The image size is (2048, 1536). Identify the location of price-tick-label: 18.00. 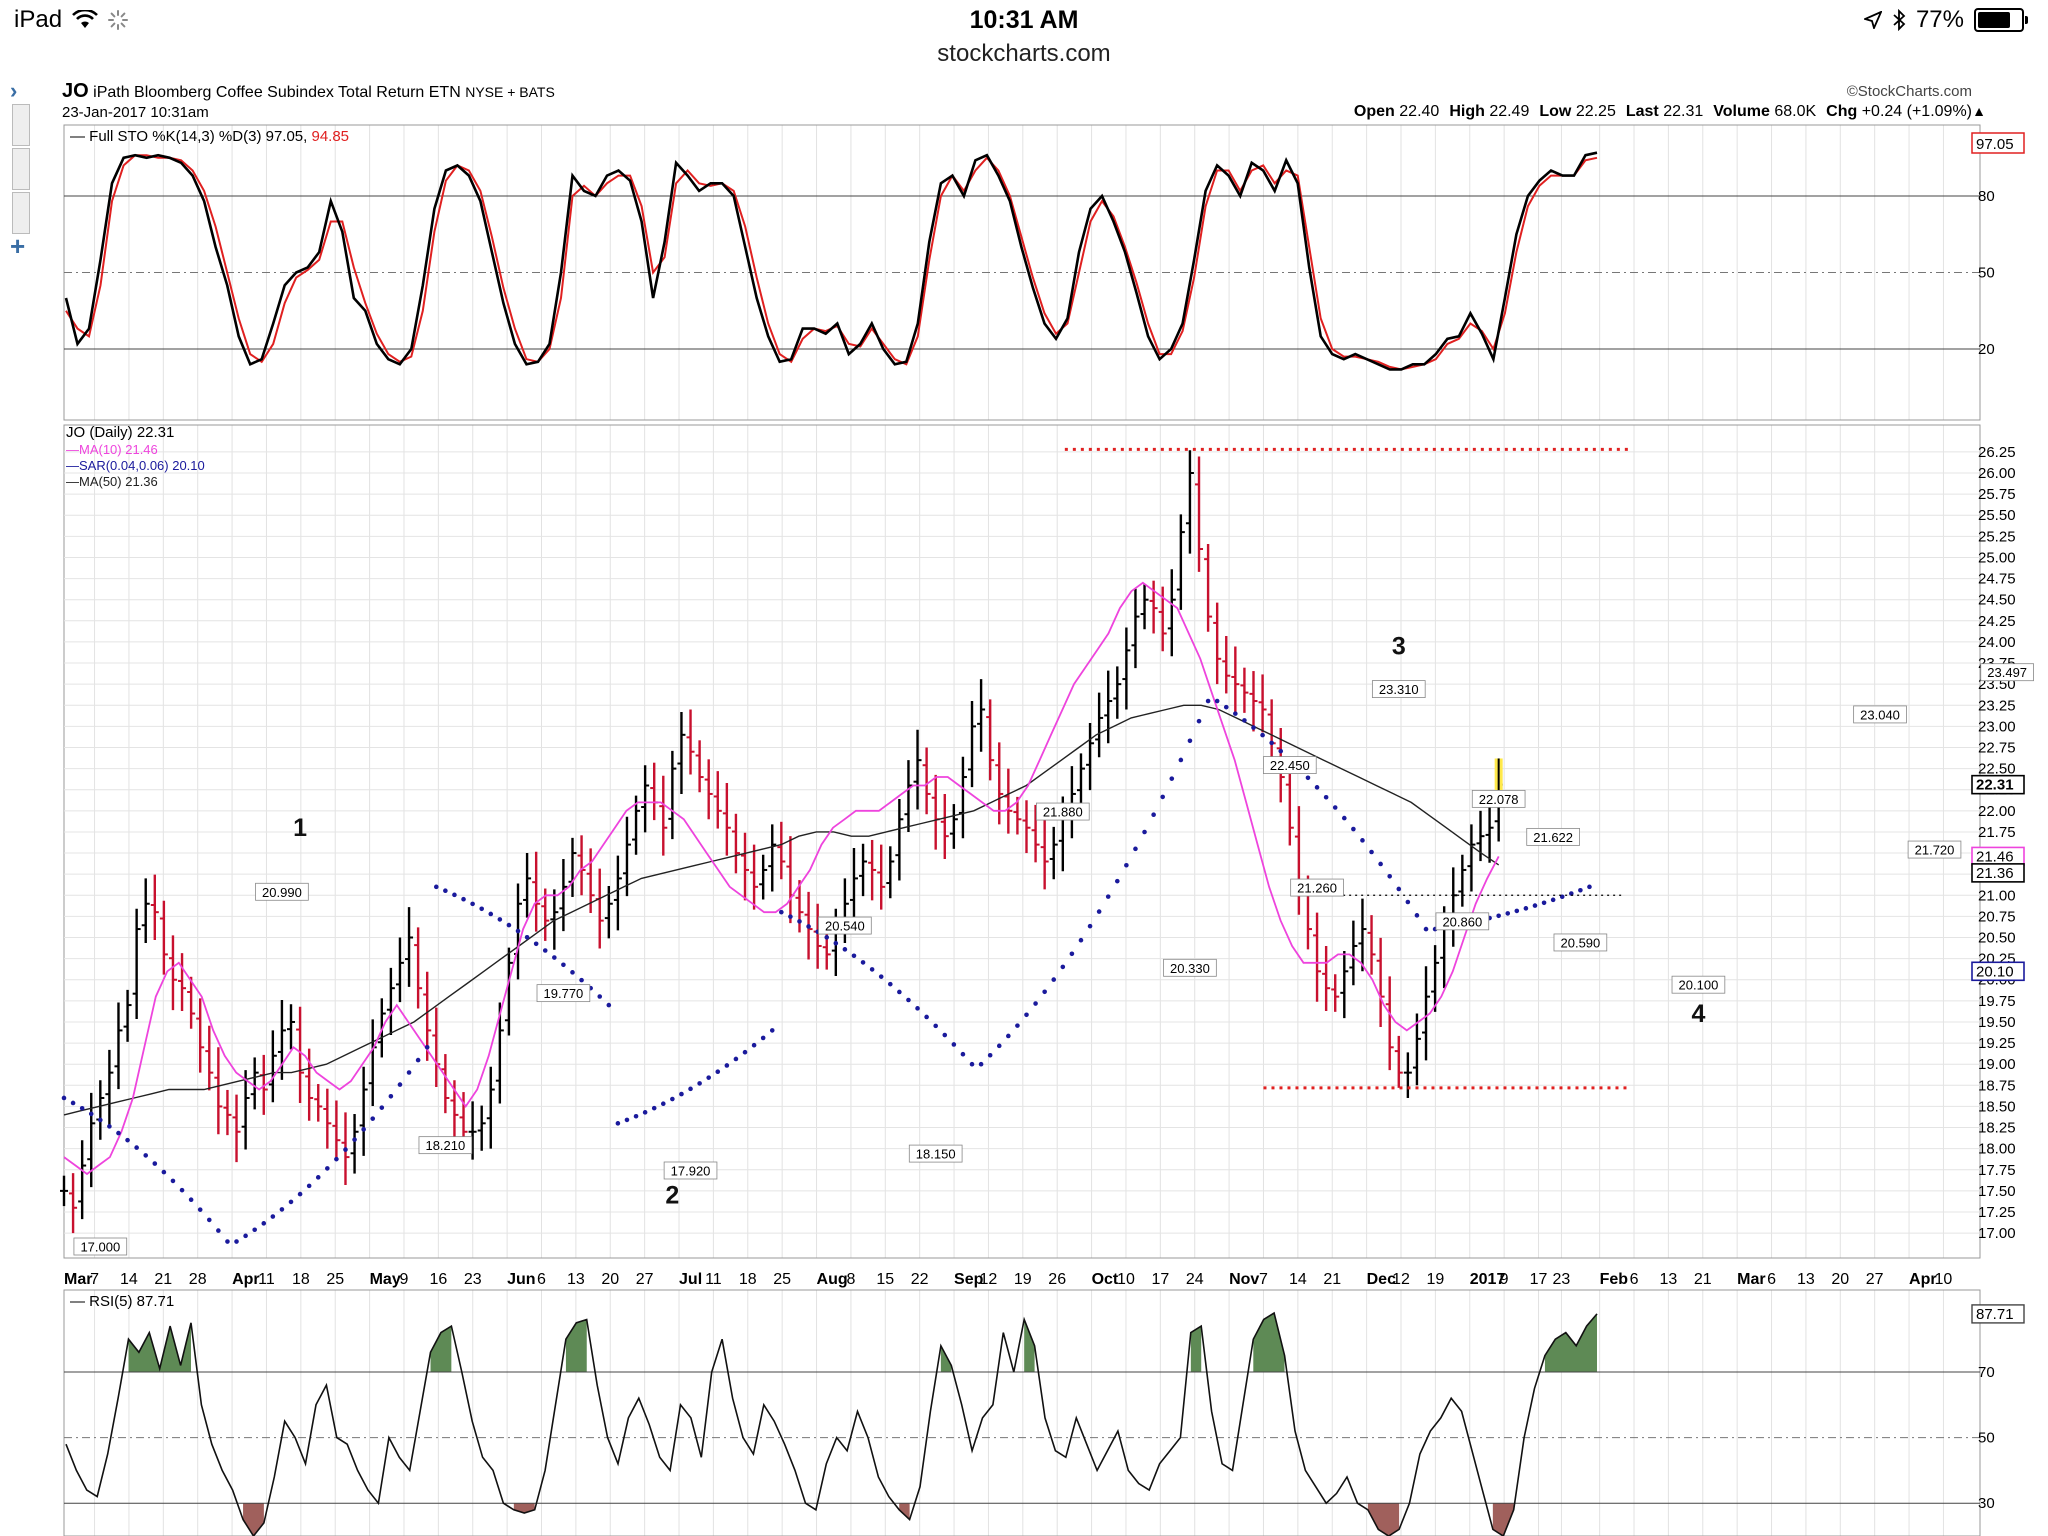
(1997, 1149).